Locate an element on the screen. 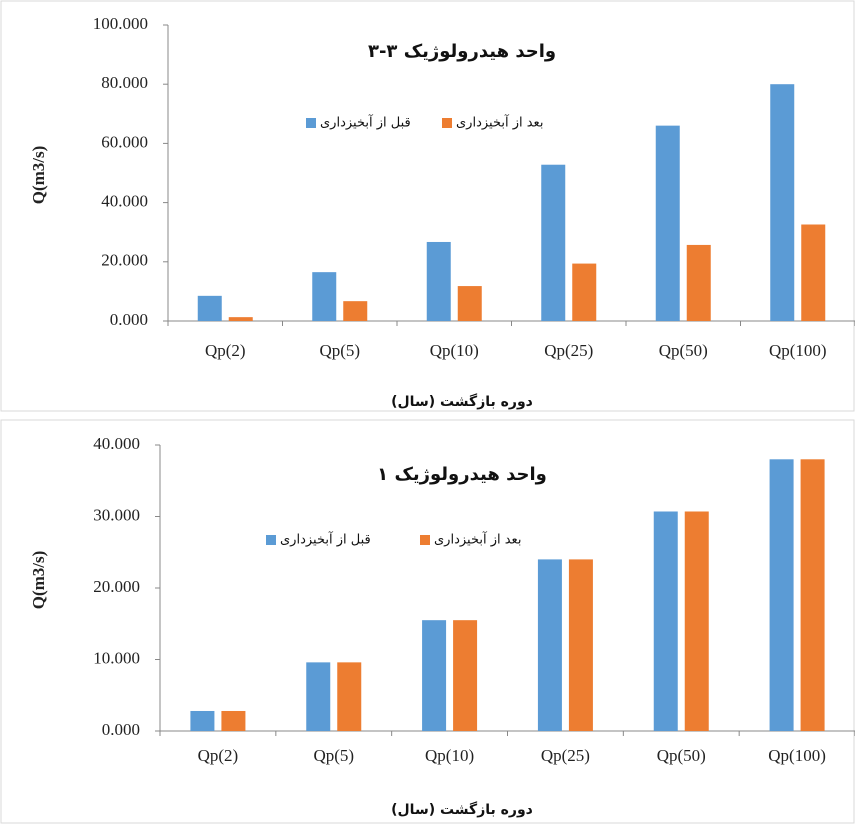 The height and width of the screenshot is (829, 855). y-tick-label: 10.000 is located at coordinates (116, 657).